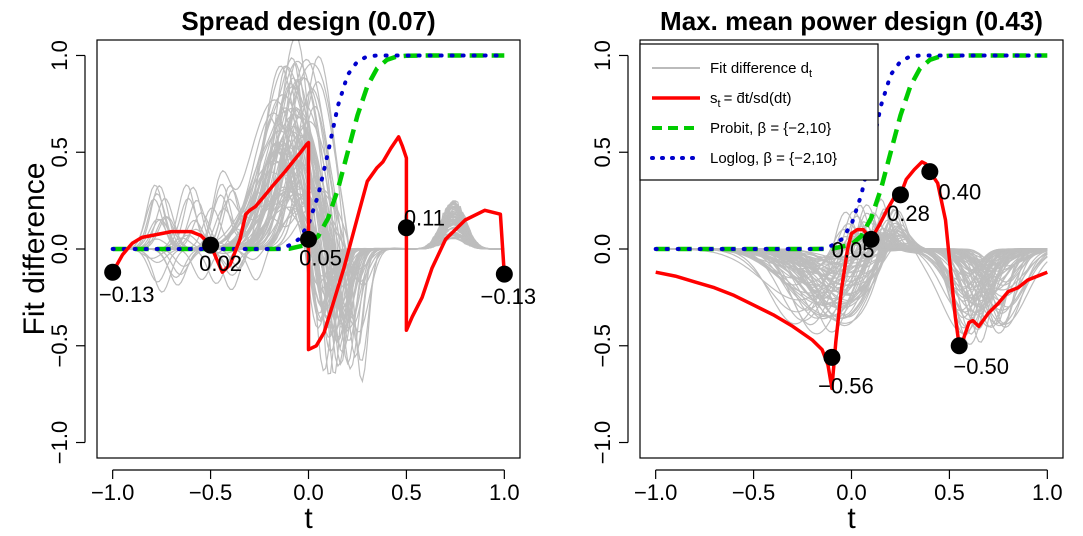 The image size is (1083, 536). Describe the element at coordinates (751, 100) in the screenshot. I see `legend-label: st = d̄t/sd(dt)` at that location.